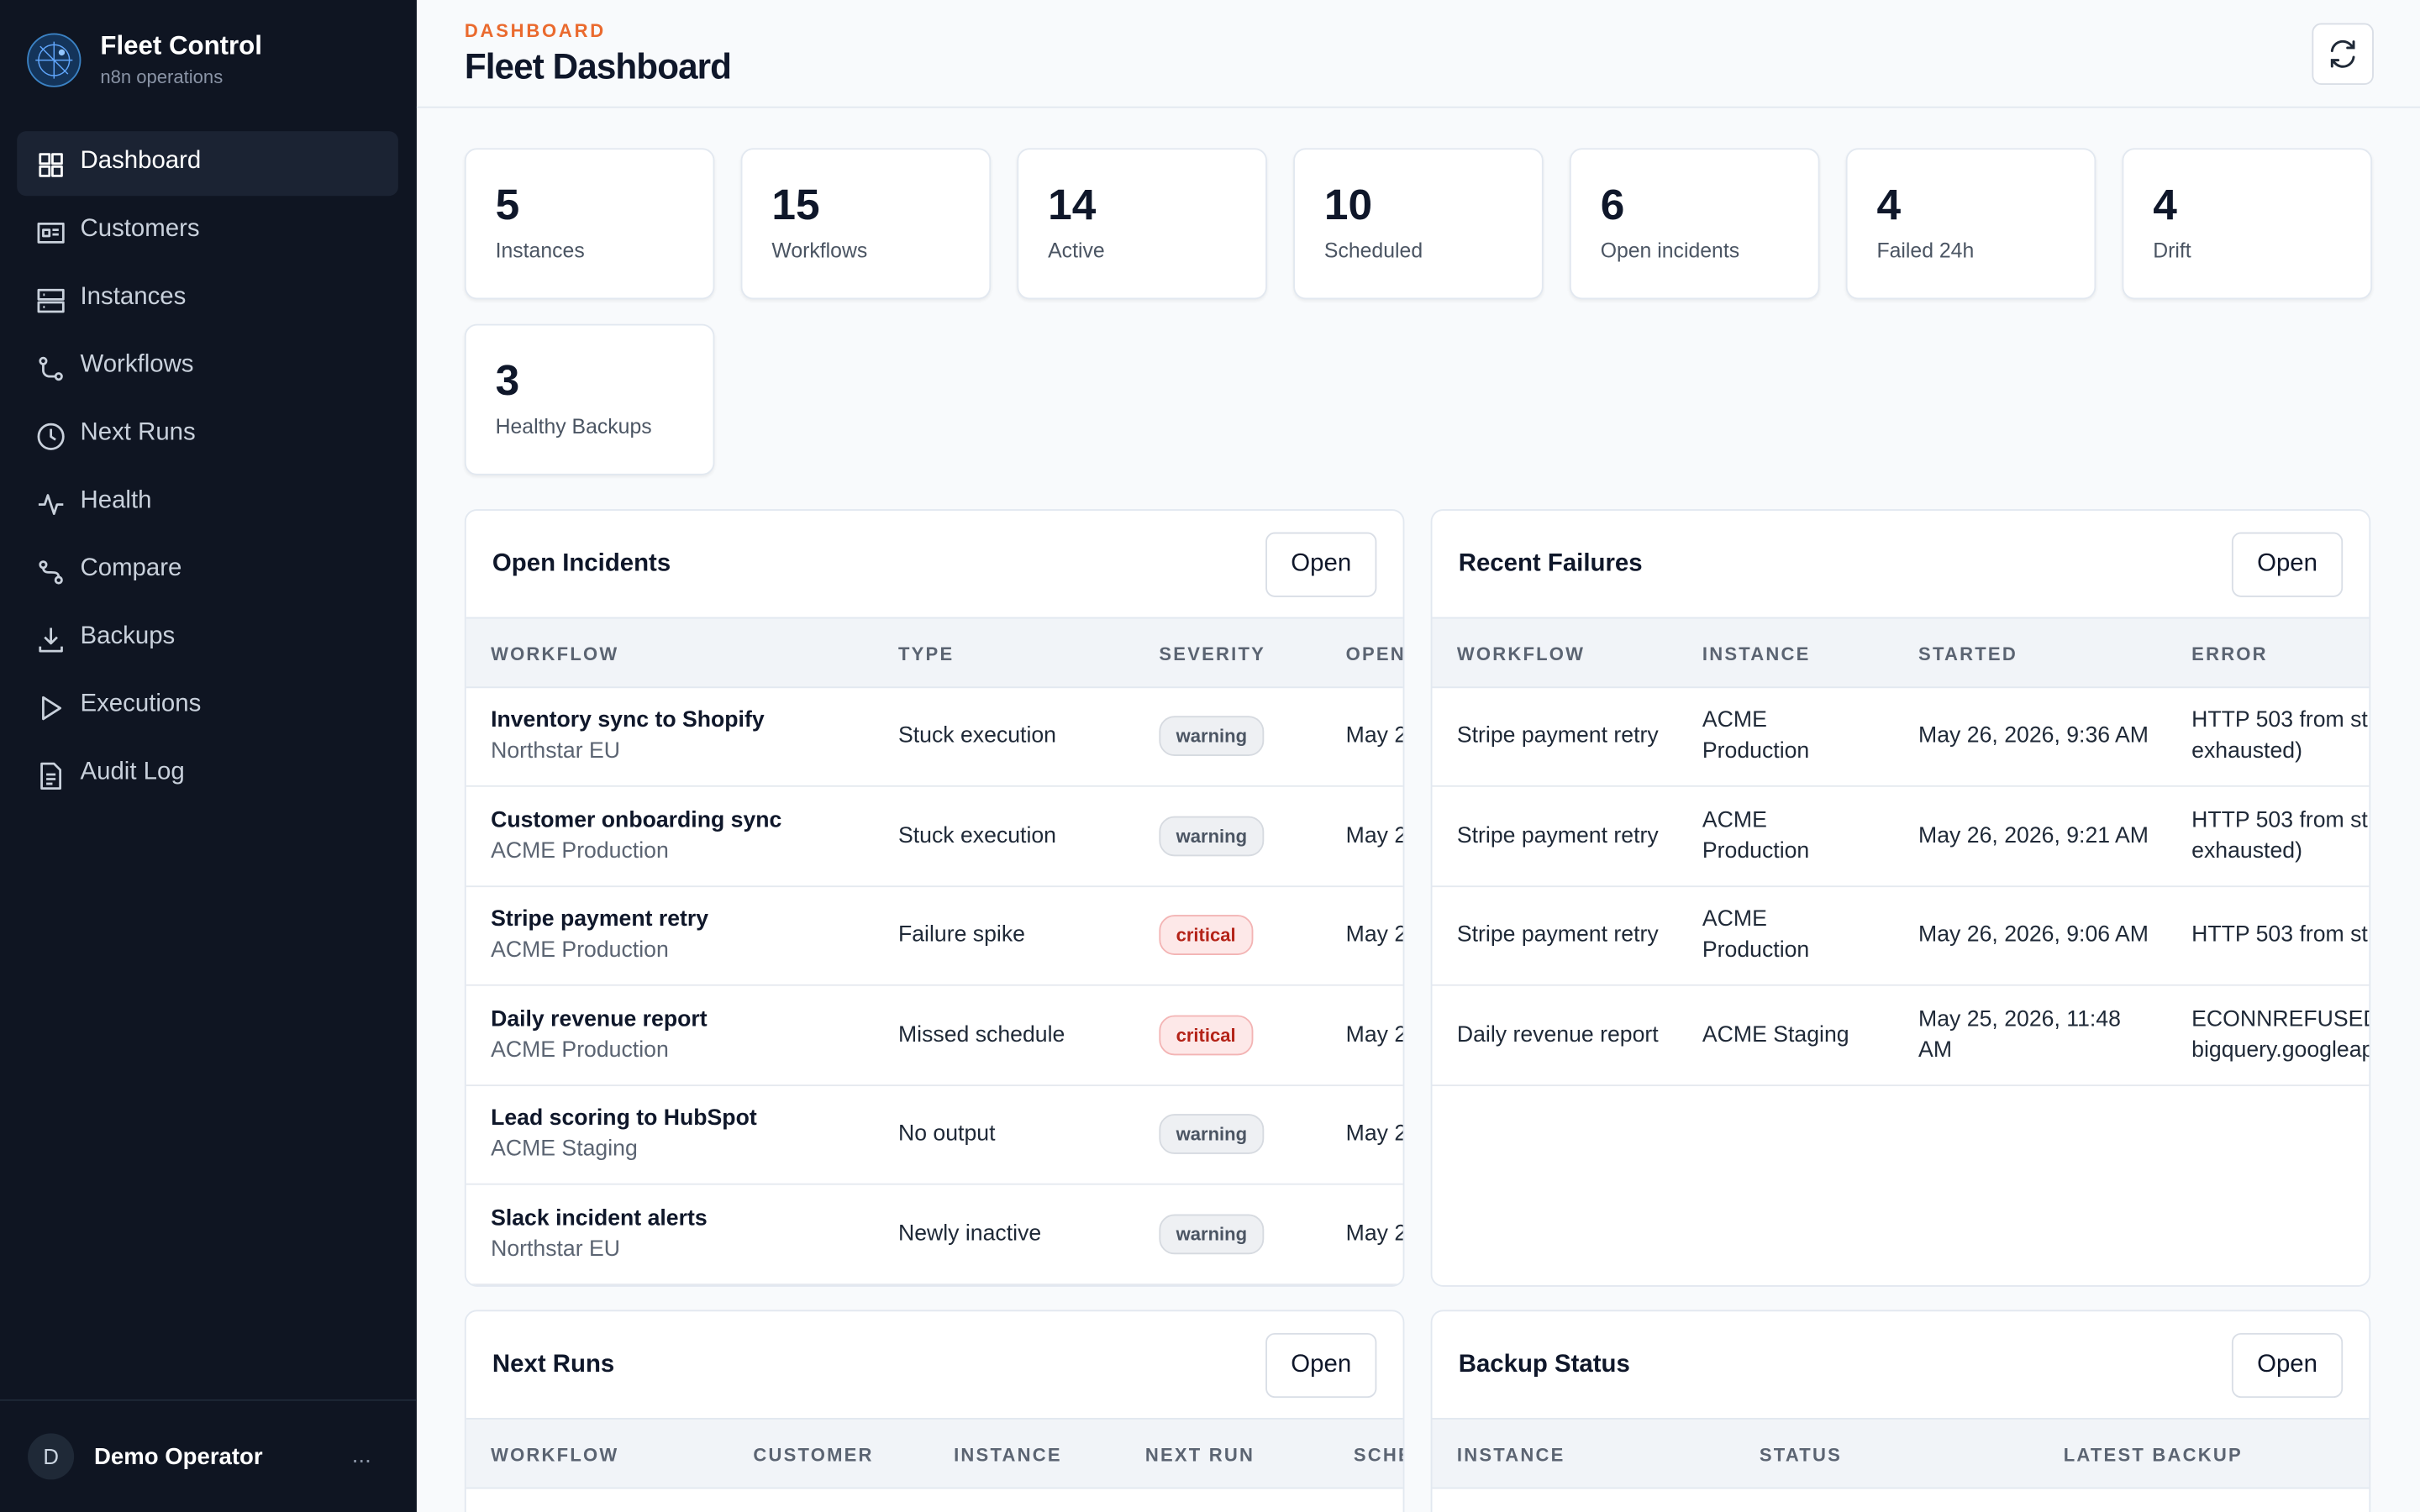 The image size is (2420, 1512). Describe the element at coordinates (207, 774) in the screenshot. I see `nav-item: Audit Log` at that location.